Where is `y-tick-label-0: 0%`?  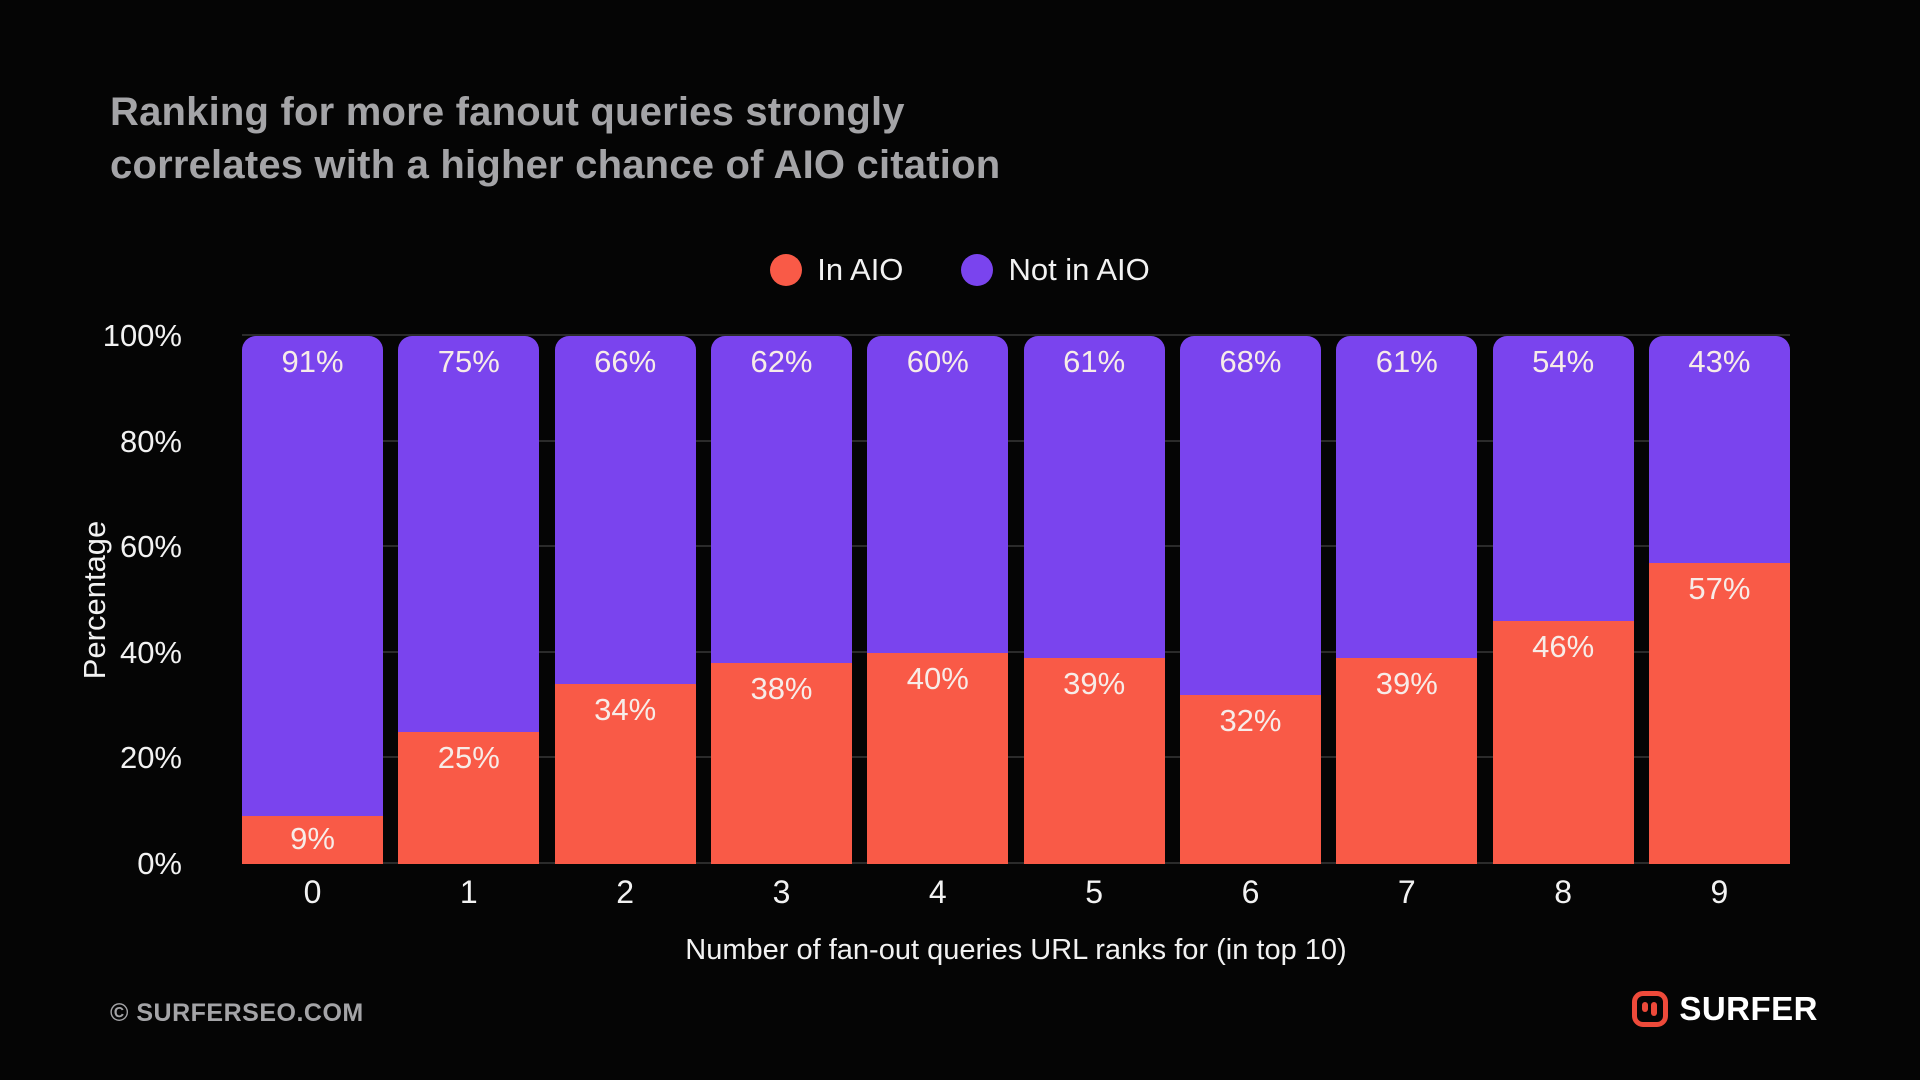
y-tick-label-0: 0% is located at coordinates (159, 863).